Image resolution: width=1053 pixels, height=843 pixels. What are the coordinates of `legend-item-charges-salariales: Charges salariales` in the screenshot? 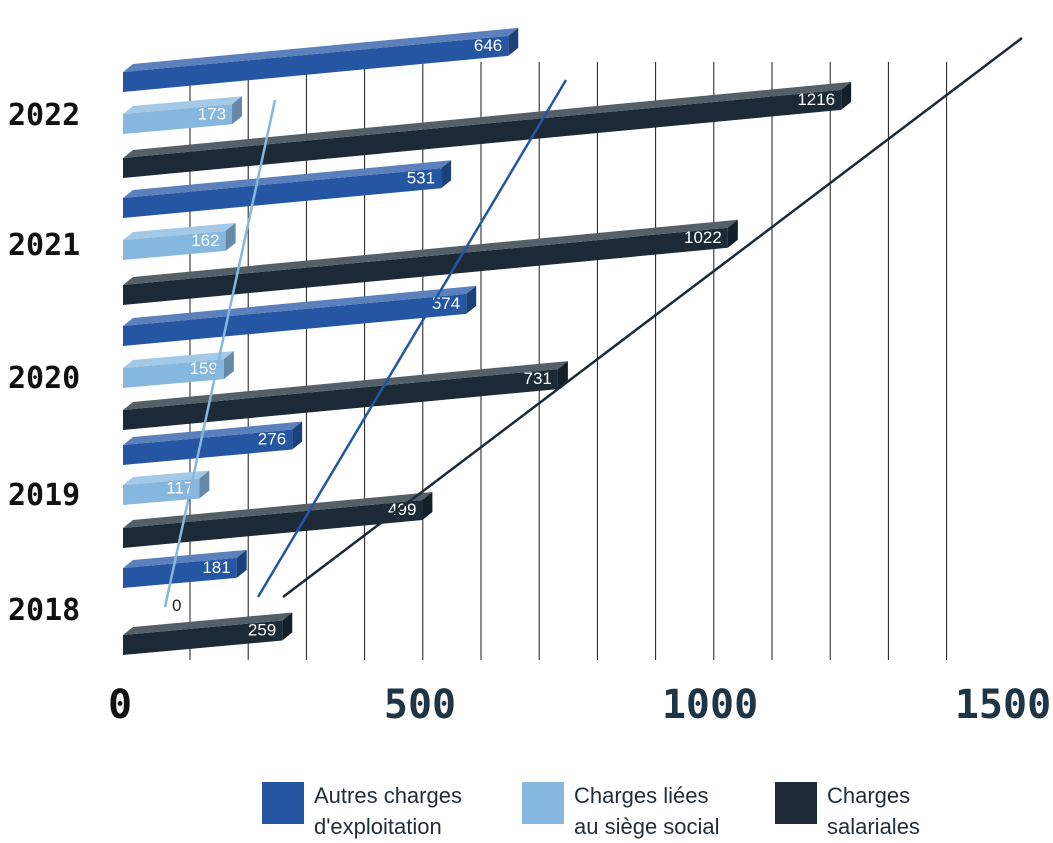 It's located at (896, 811).